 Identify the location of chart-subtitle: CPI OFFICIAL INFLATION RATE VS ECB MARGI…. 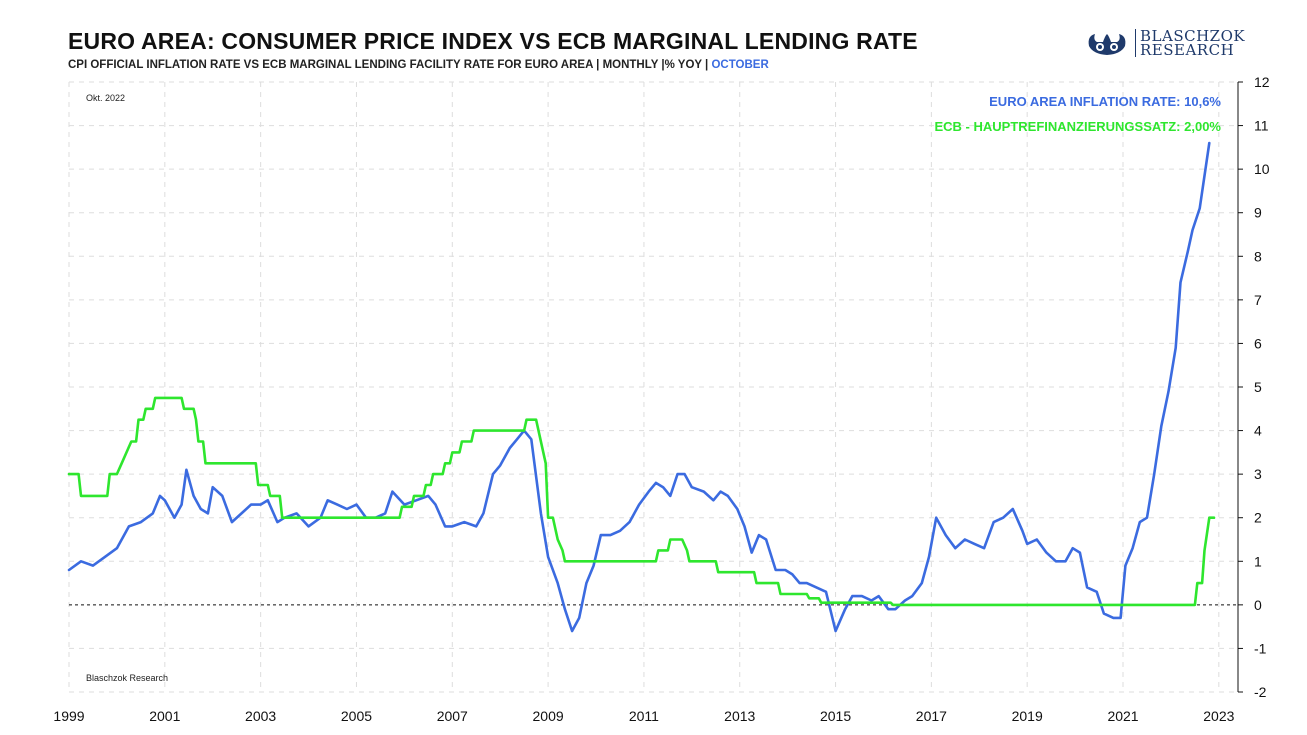
(418, 65).